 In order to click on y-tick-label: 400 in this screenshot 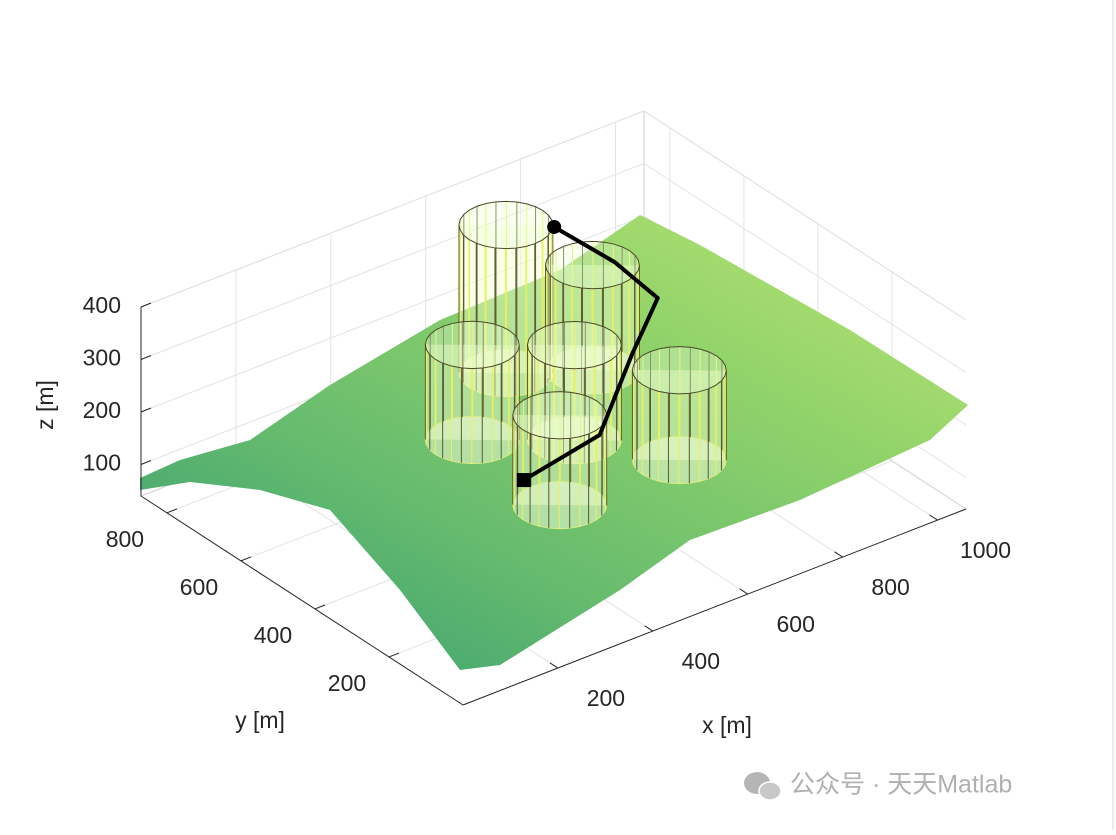, I will do `click(273, 635)`.